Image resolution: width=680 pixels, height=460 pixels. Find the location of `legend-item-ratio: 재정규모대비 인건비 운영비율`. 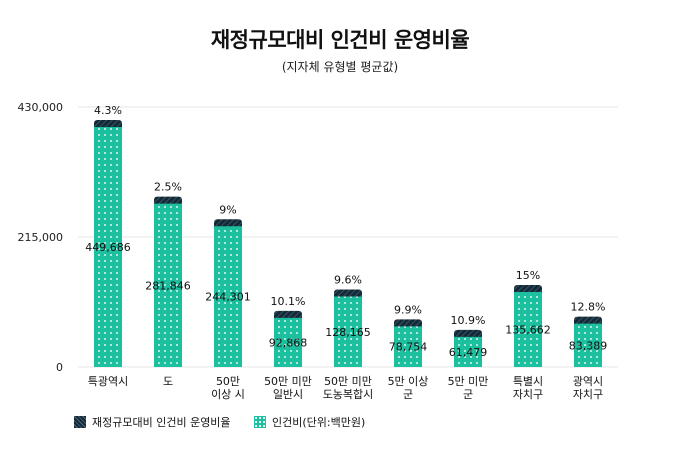

legend-item-ratio: 재정규모대비 인건비 운영비율 is located at coordinates (152, 422).